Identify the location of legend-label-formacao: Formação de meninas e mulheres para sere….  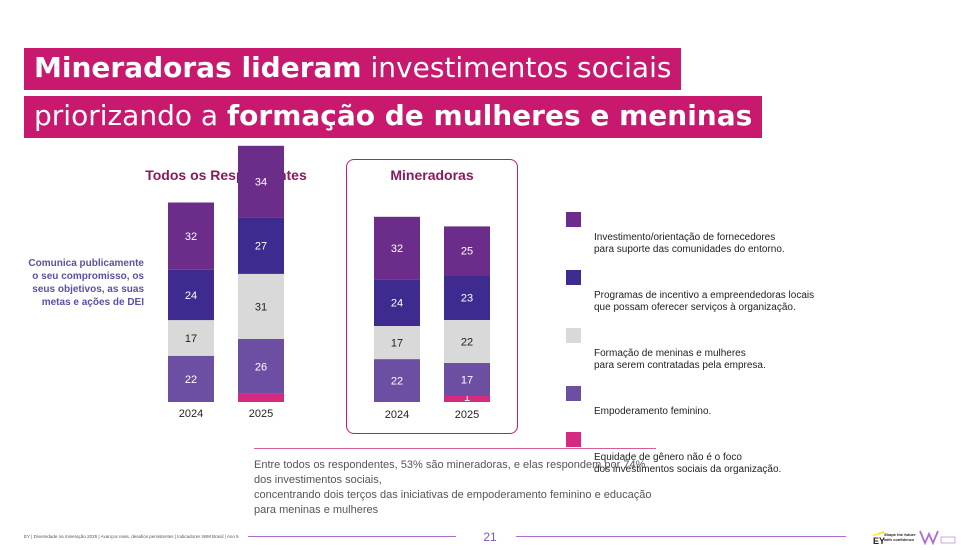
(680, 359).